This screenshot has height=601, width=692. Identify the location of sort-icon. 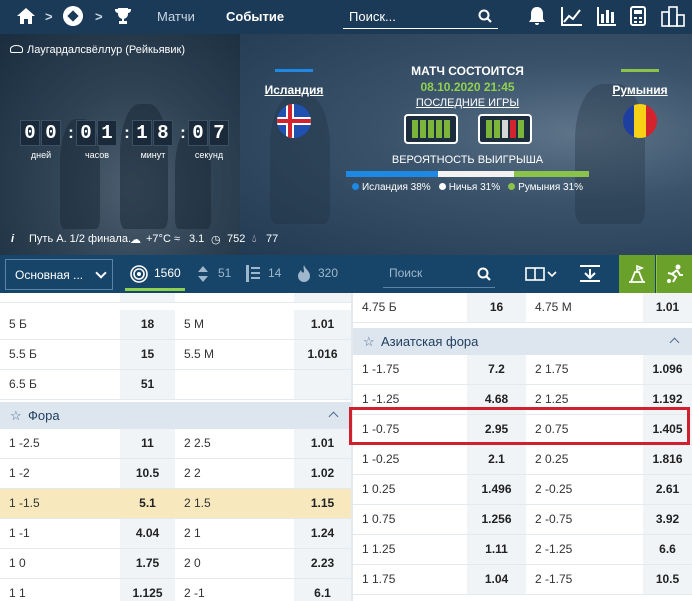
(203, 274).